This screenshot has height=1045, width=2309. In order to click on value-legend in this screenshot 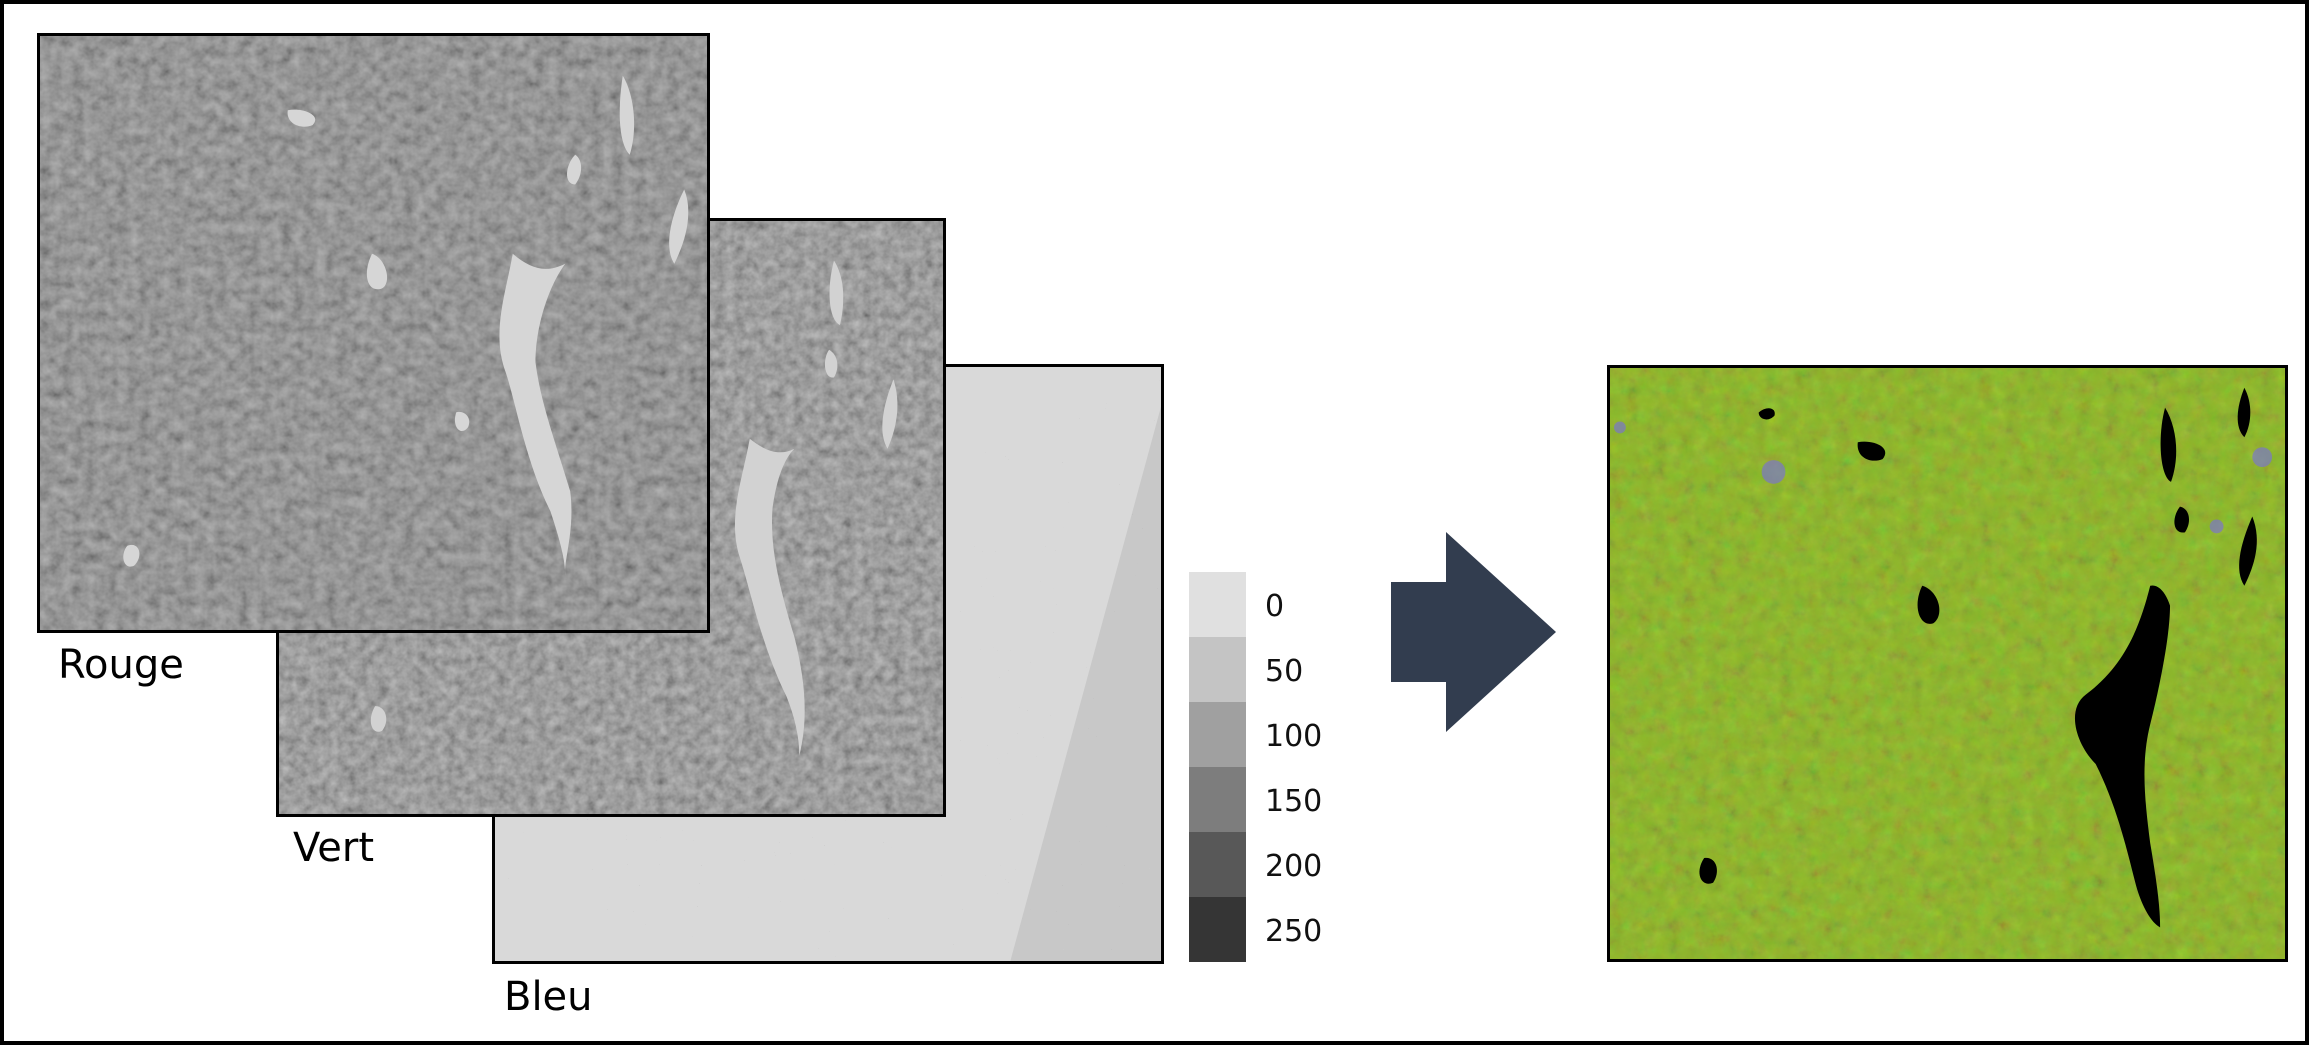, I will do `click(1219, 767)`.